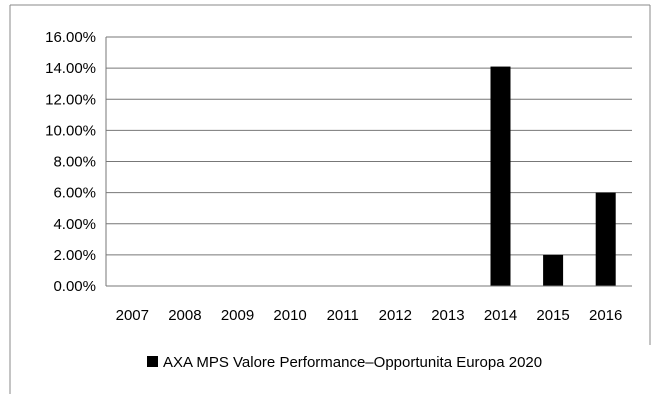 The image size is (652, 399). What do you see at coordinates (605, 239) in the screenshot?
I see `bar-2016` at bounding box center [605, 239].